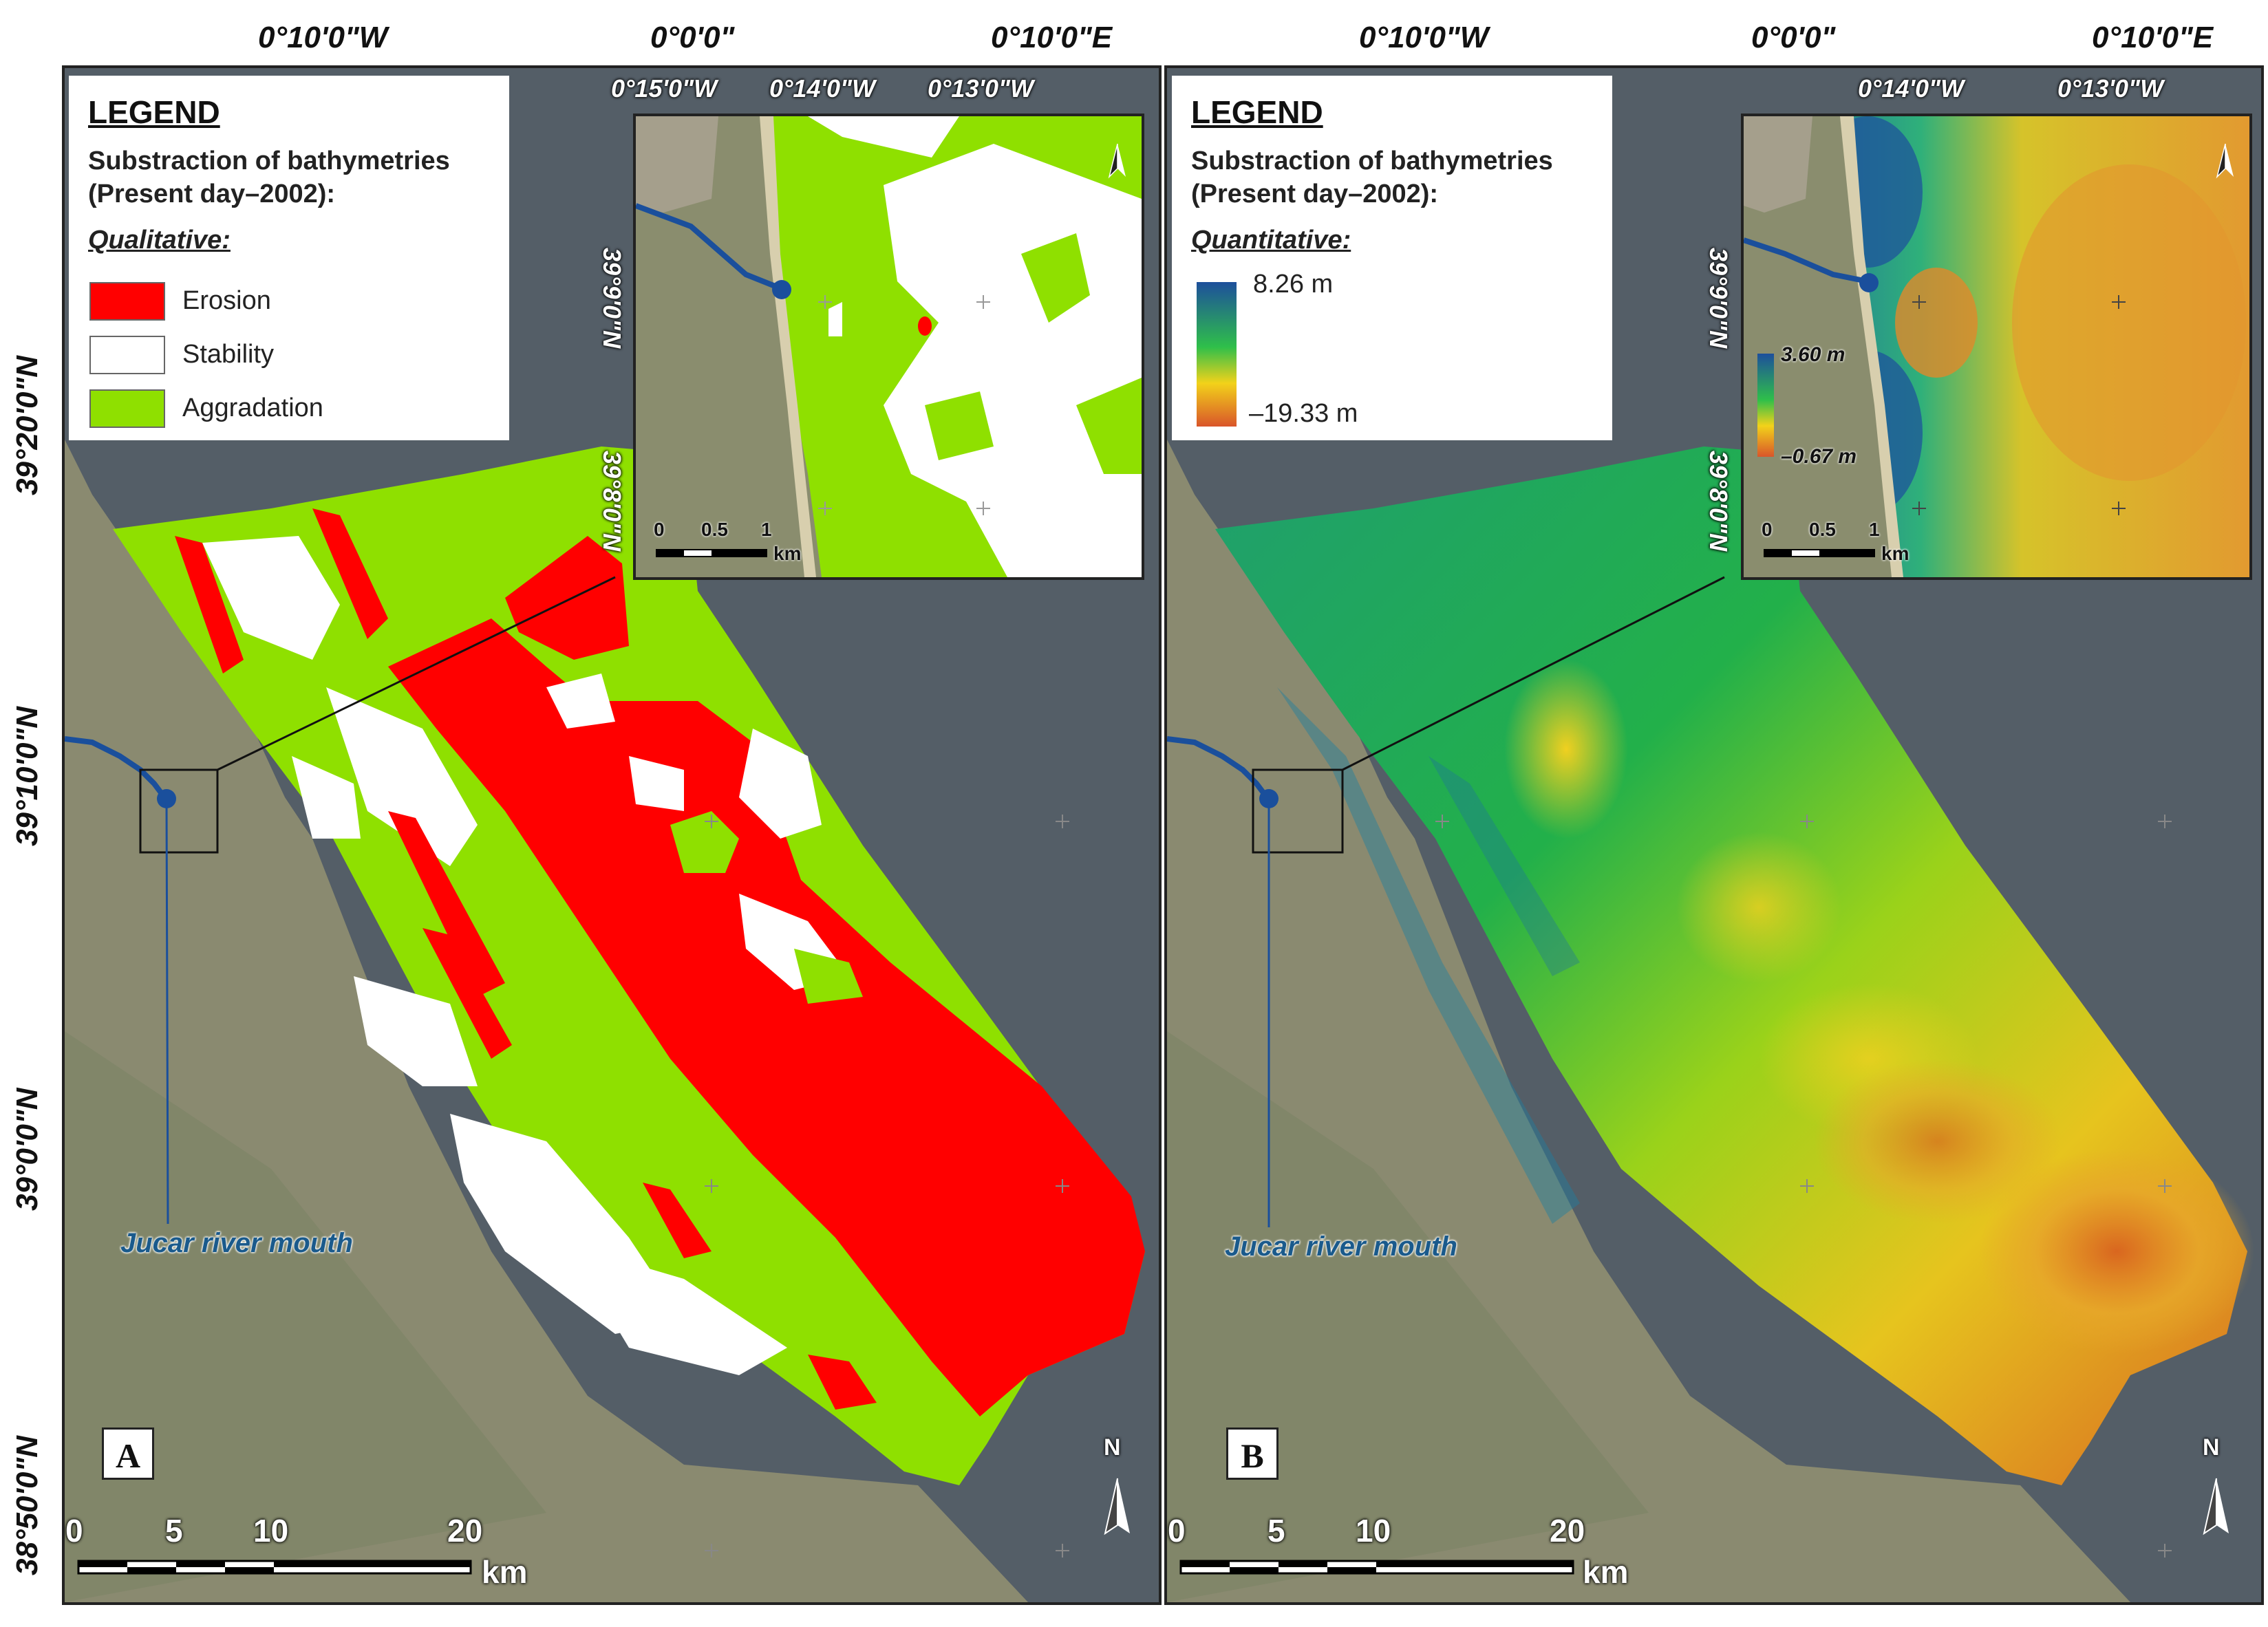 The height and width of the screenshot is (1627, 2268). I want to click on erosion-swatch, so click(127, 301).